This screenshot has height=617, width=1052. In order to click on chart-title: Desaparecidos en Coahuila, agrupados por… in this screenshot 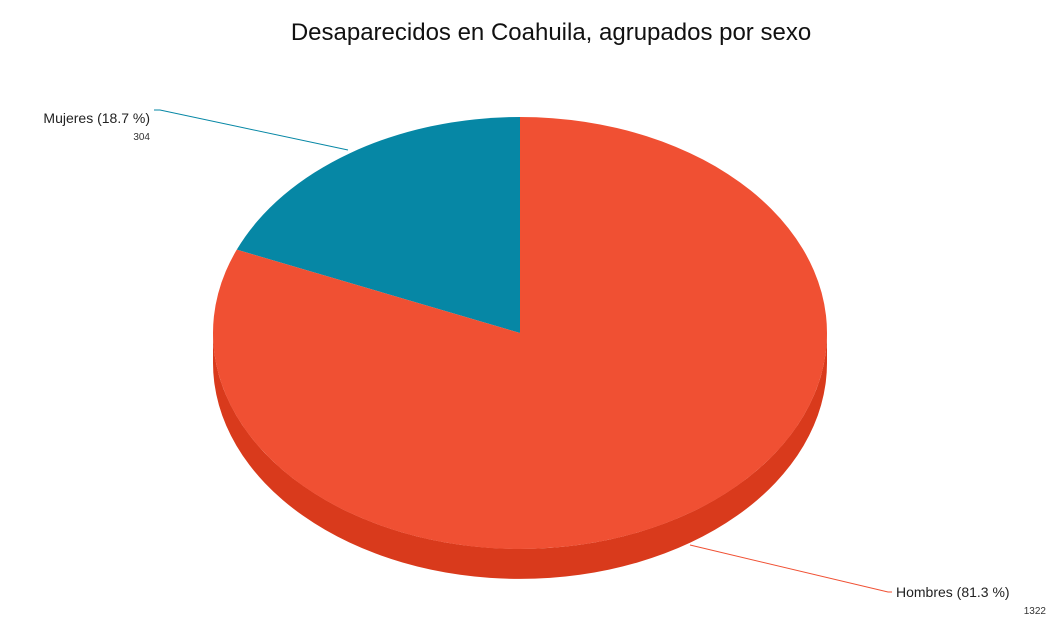, I will do `click(551, 32)`.